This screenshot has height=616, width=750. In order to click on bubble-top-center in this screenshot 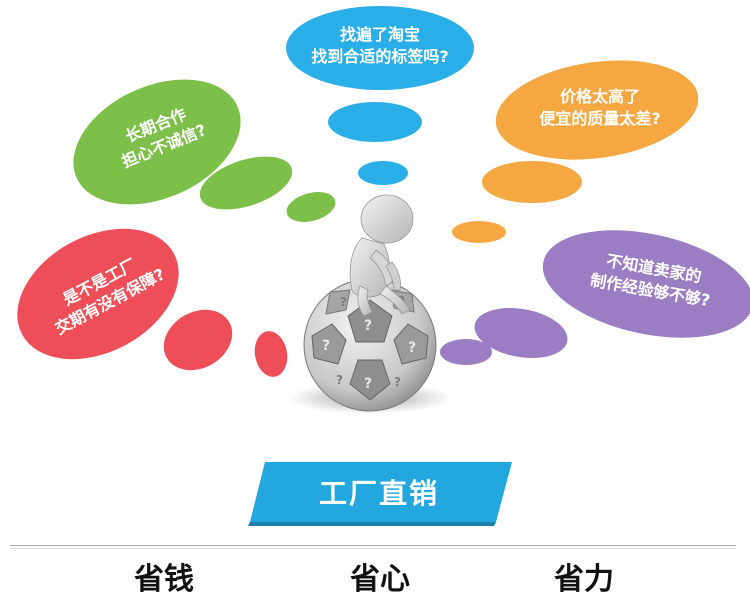, I will do `click(380, 95)`.